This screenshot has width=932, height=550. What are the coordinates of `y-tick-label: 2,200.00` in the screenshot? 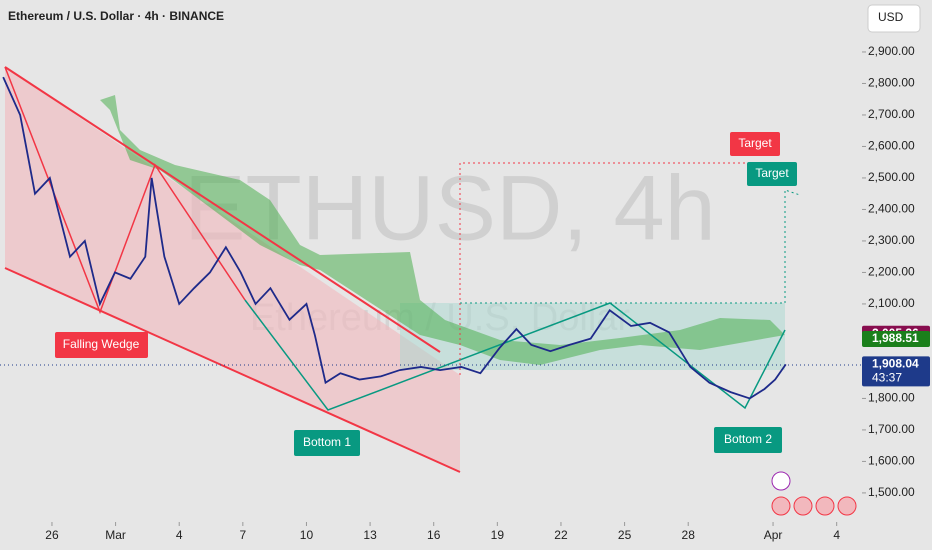 It's located at (891, 272).